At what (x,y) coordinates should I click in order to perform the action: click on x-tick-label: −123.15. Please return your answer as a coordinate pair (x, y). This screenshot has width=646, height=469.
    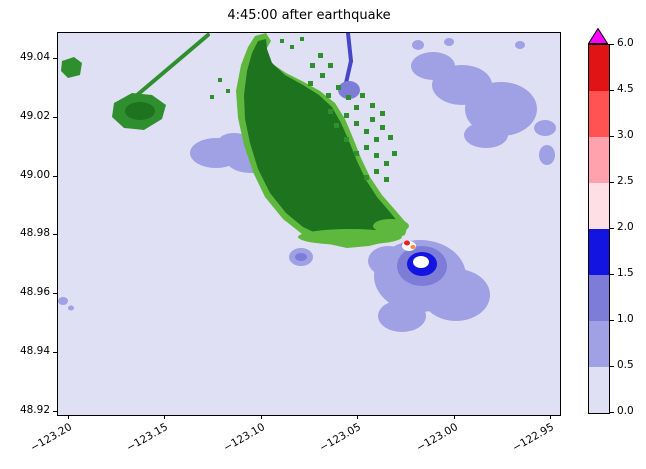
    Looking at the image, I should click on (147, 438).